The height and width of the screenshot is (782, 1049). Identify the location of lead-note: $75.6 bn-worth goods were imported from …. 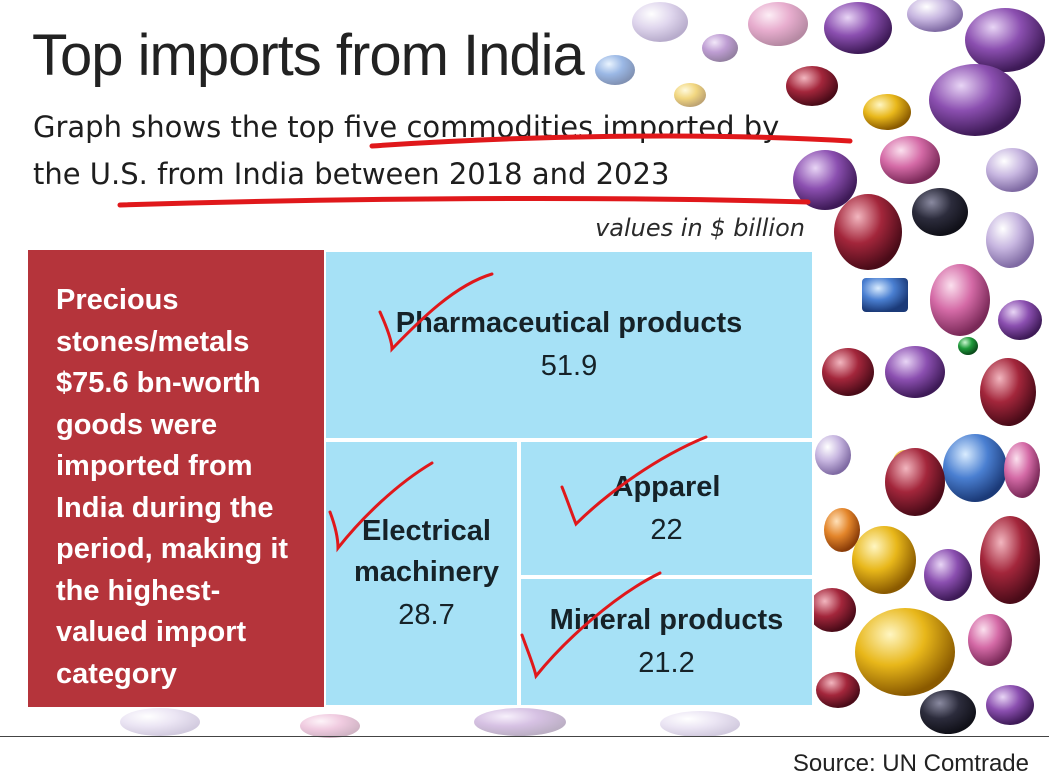
(172, 528).